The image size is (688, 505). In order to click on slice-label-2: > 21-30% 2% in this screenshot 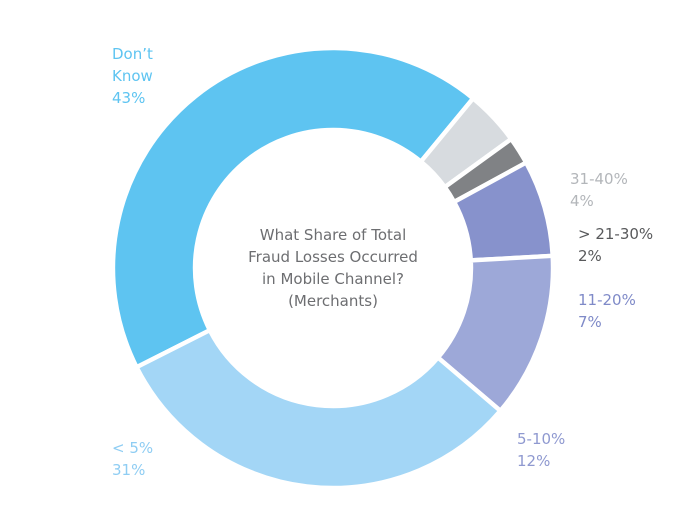, I will do `click(615, 245)`.